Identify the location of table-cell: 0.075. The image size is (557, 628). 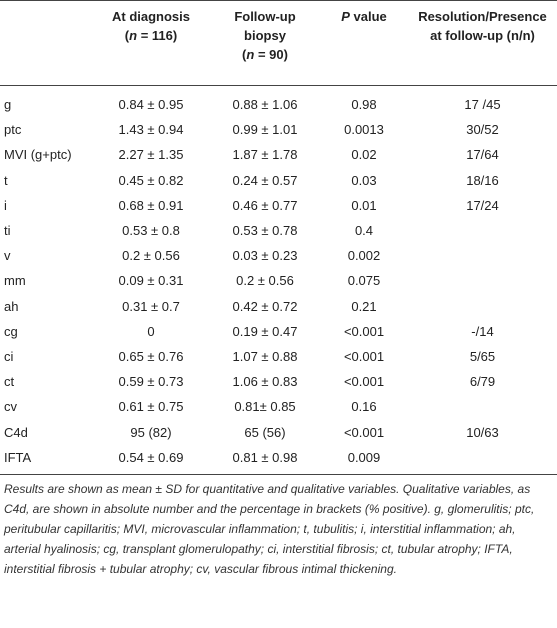
(364, 281).